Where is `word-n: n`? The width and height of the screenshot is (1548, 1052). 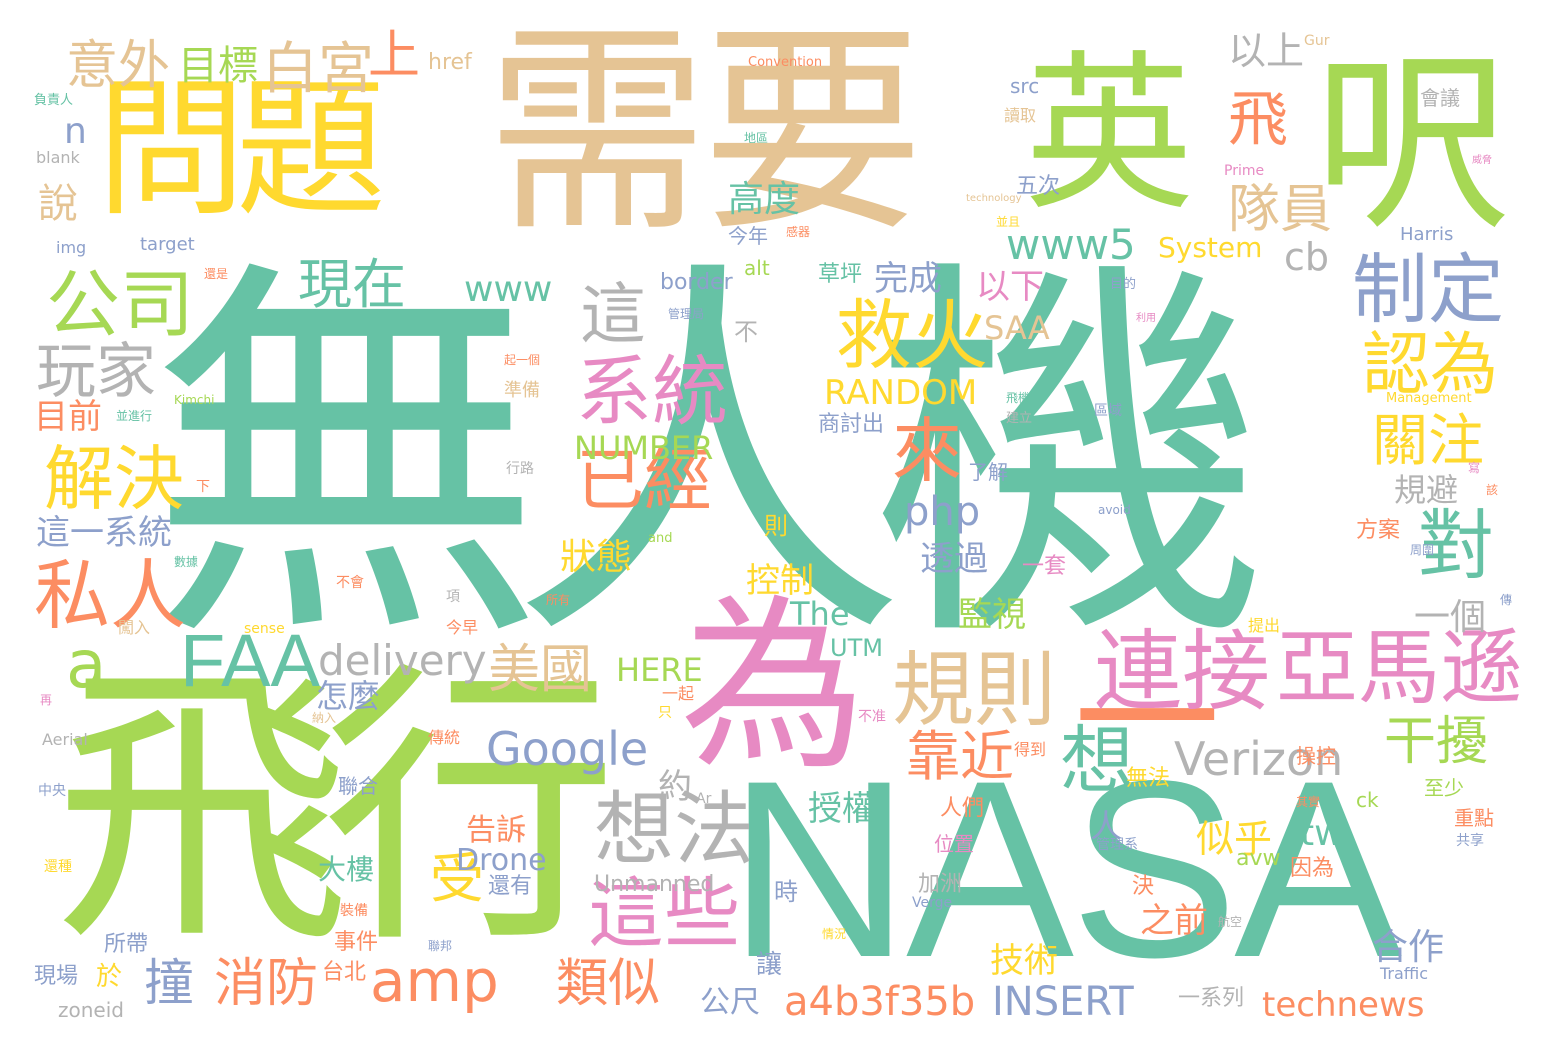
word-n: n is located at coordinates (75, 131).